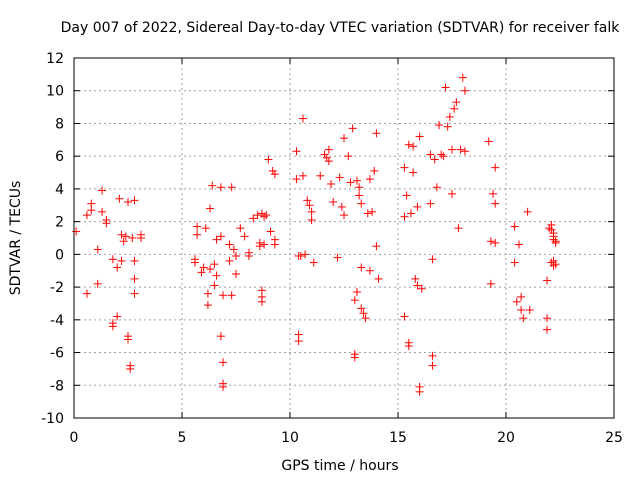 This screenshot has height=480, width=640. What do you see at coordinates (57, 321) in the screenshot?
I see `y-tick-label: -4` at bounding box center [57, 321].